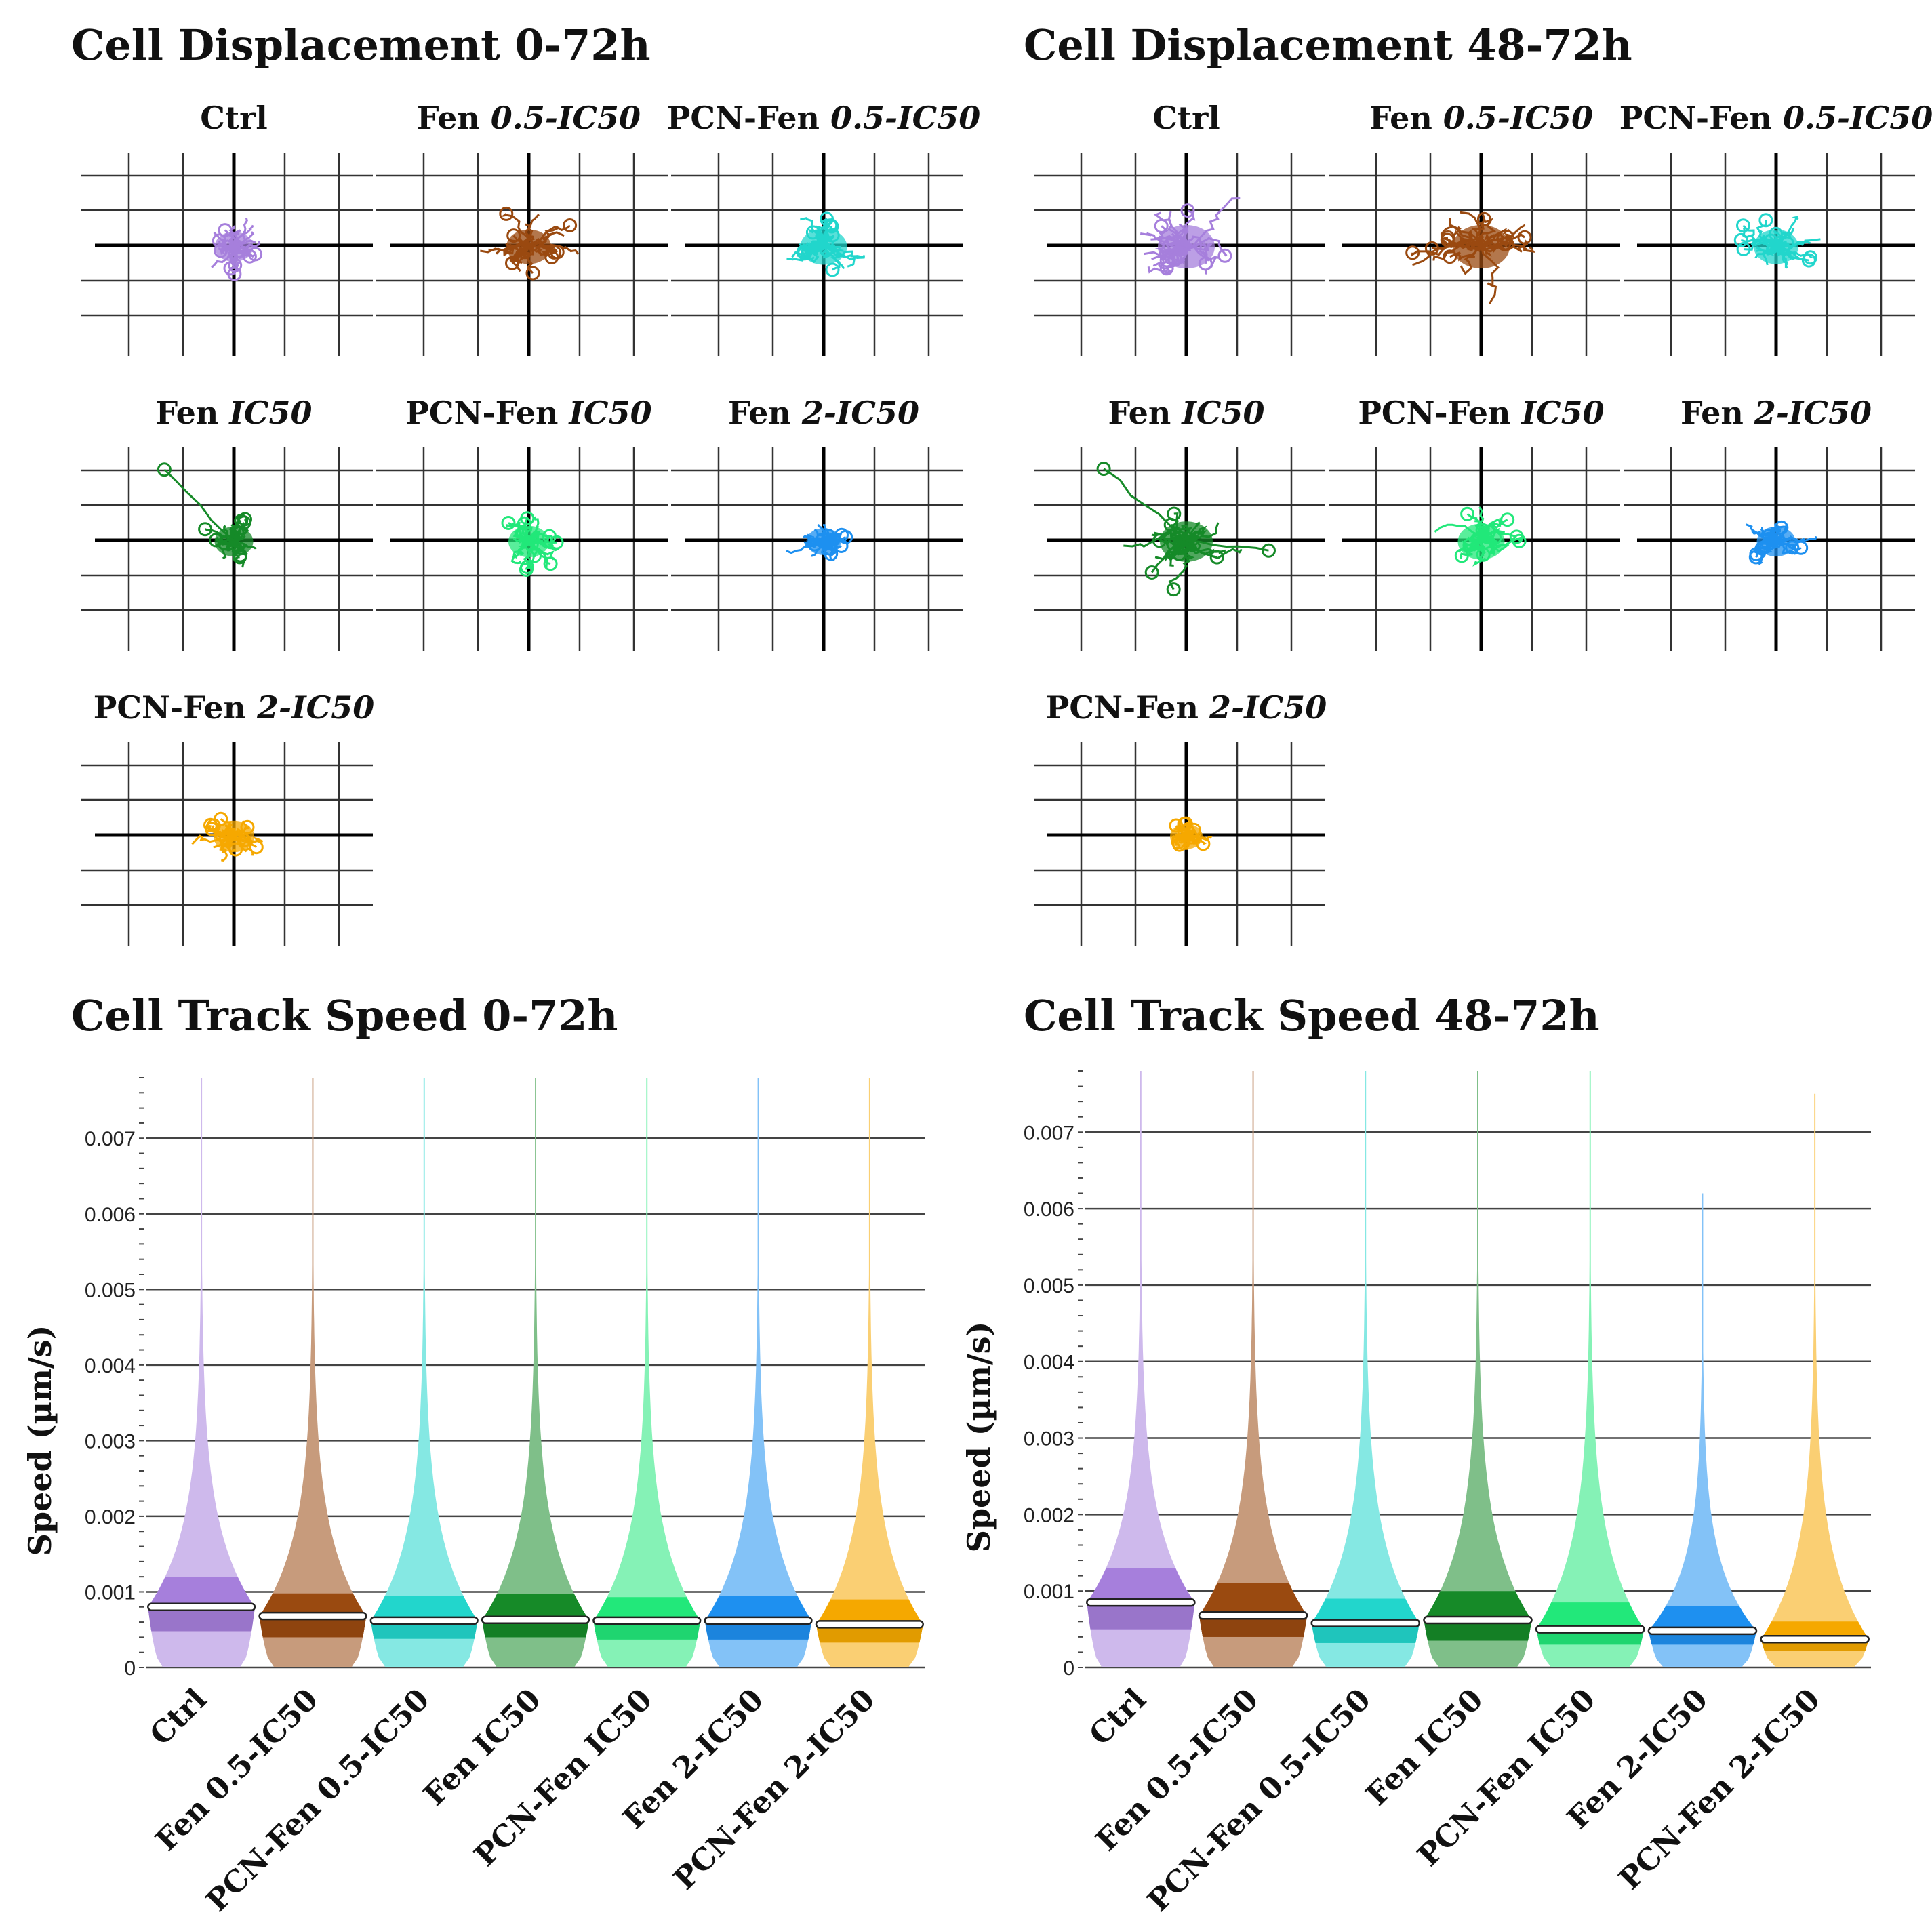 This screenshot has height=1923, width=1932. What do you see at coordinates (110, 1442) in the screenshot?
I see `y-tick-label: 0.003` at bounding box center [110, 1442].